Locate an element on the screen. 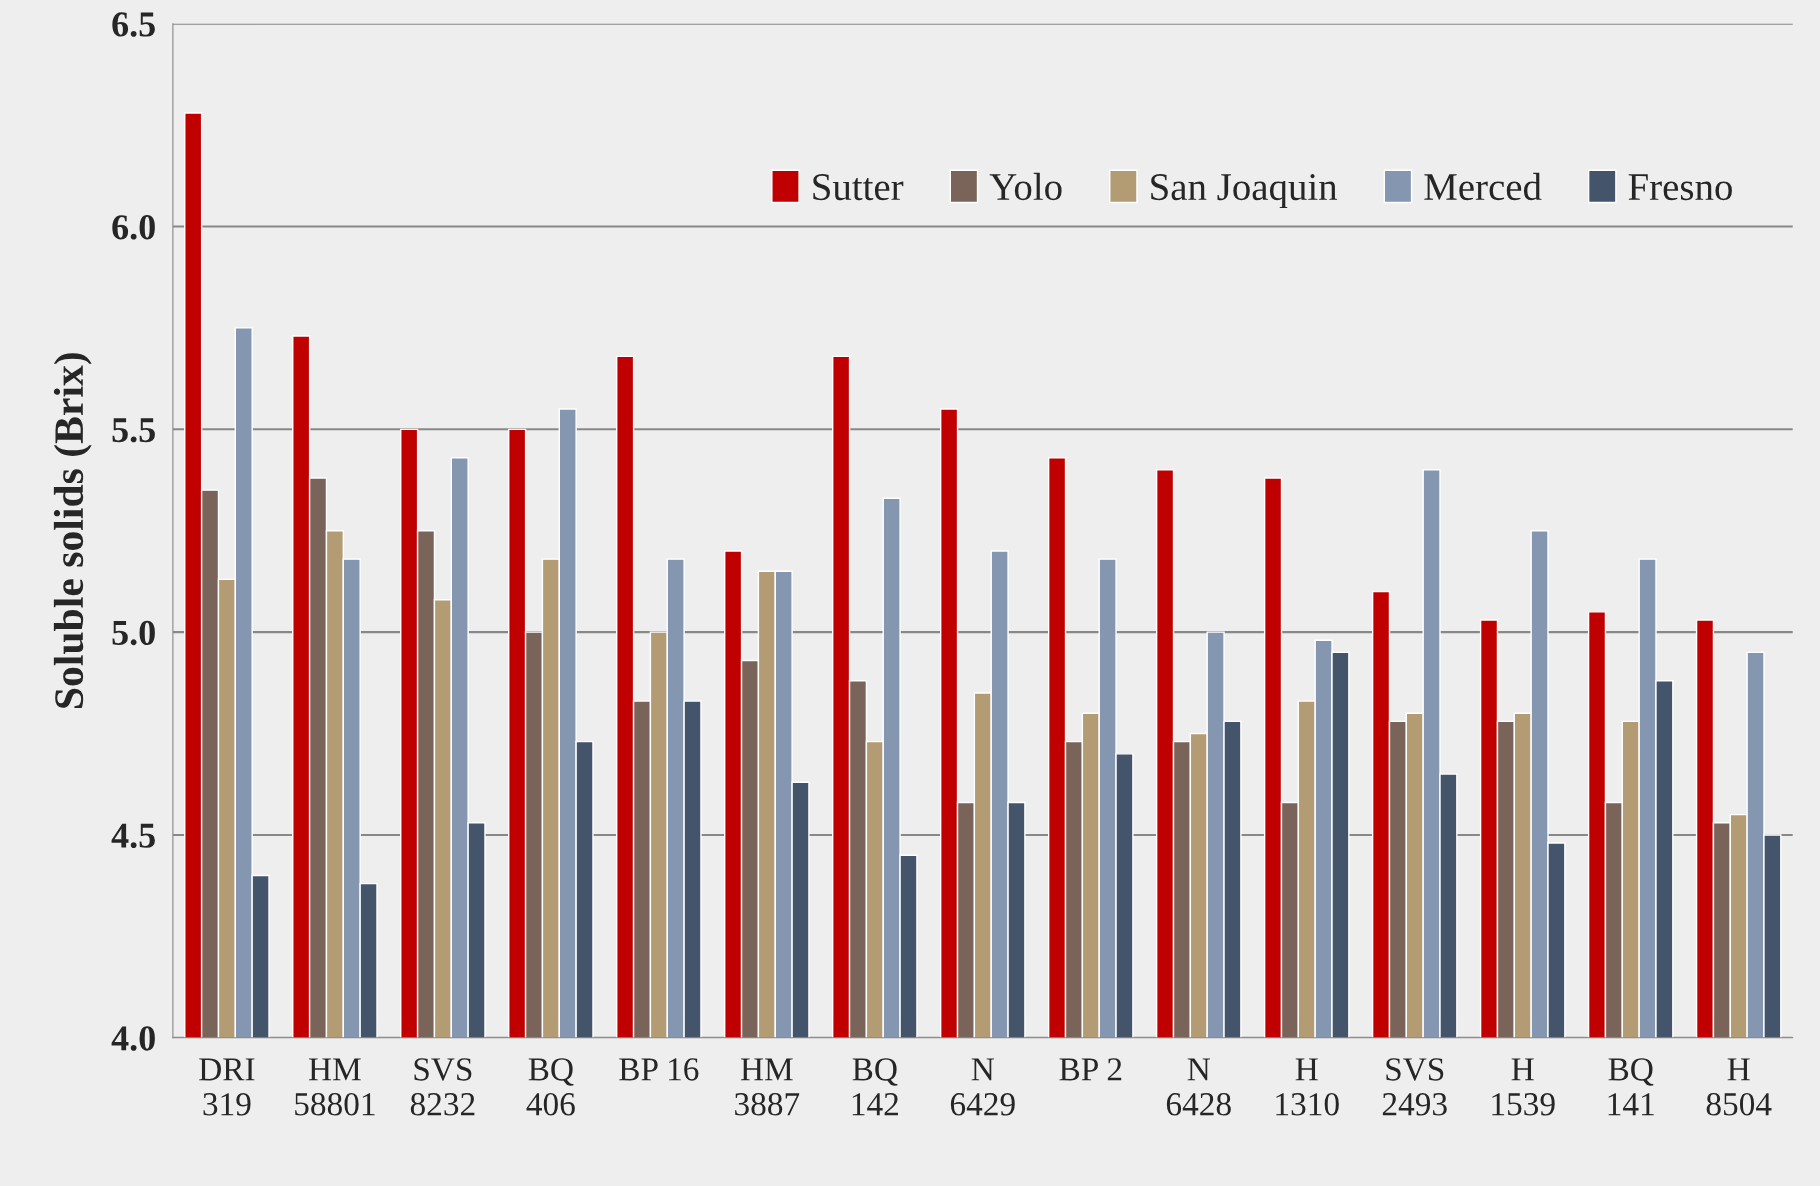 The height and width of the screenshot is (1186, 1820). legend-label: Fresno is located at coordinates (1680, 187).